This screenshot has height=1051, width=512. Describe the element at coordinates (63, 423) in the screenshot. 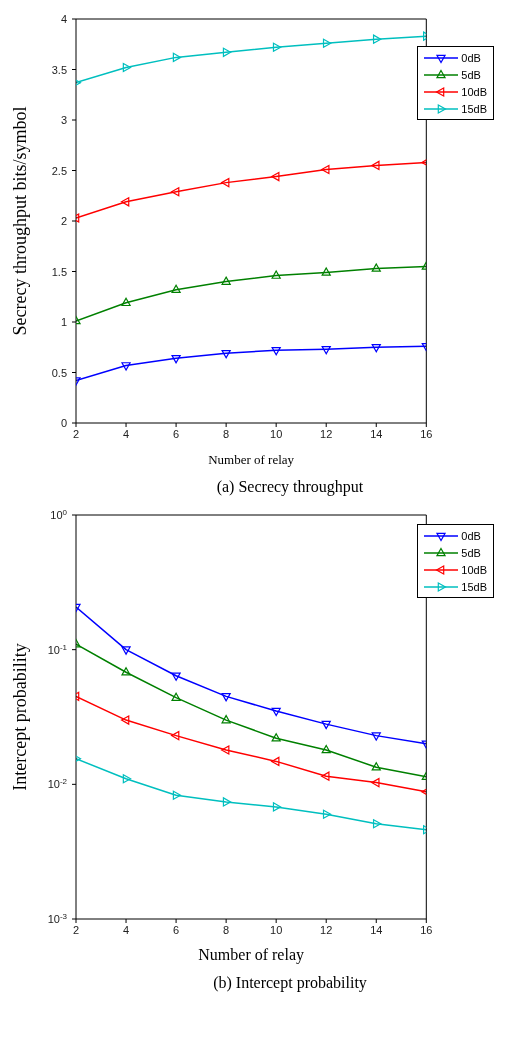

I see `y-tick-label: 0` at that location.